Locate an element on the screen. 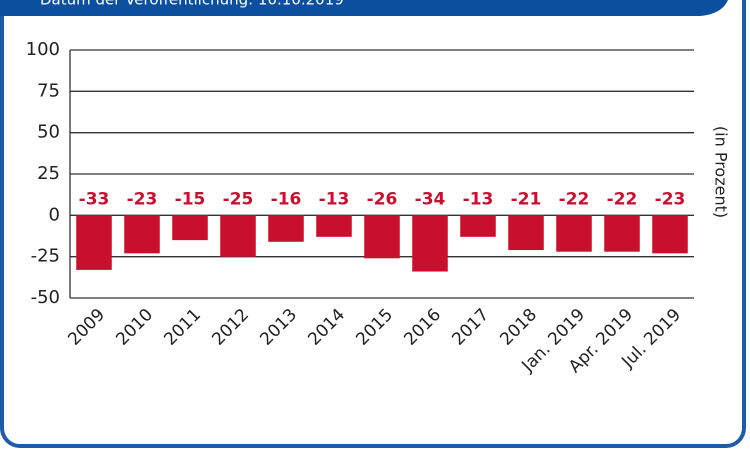 Image resolution: width=750 pixels, height=450 pixels. value-label: -21 is located at coordinates (526, 199).